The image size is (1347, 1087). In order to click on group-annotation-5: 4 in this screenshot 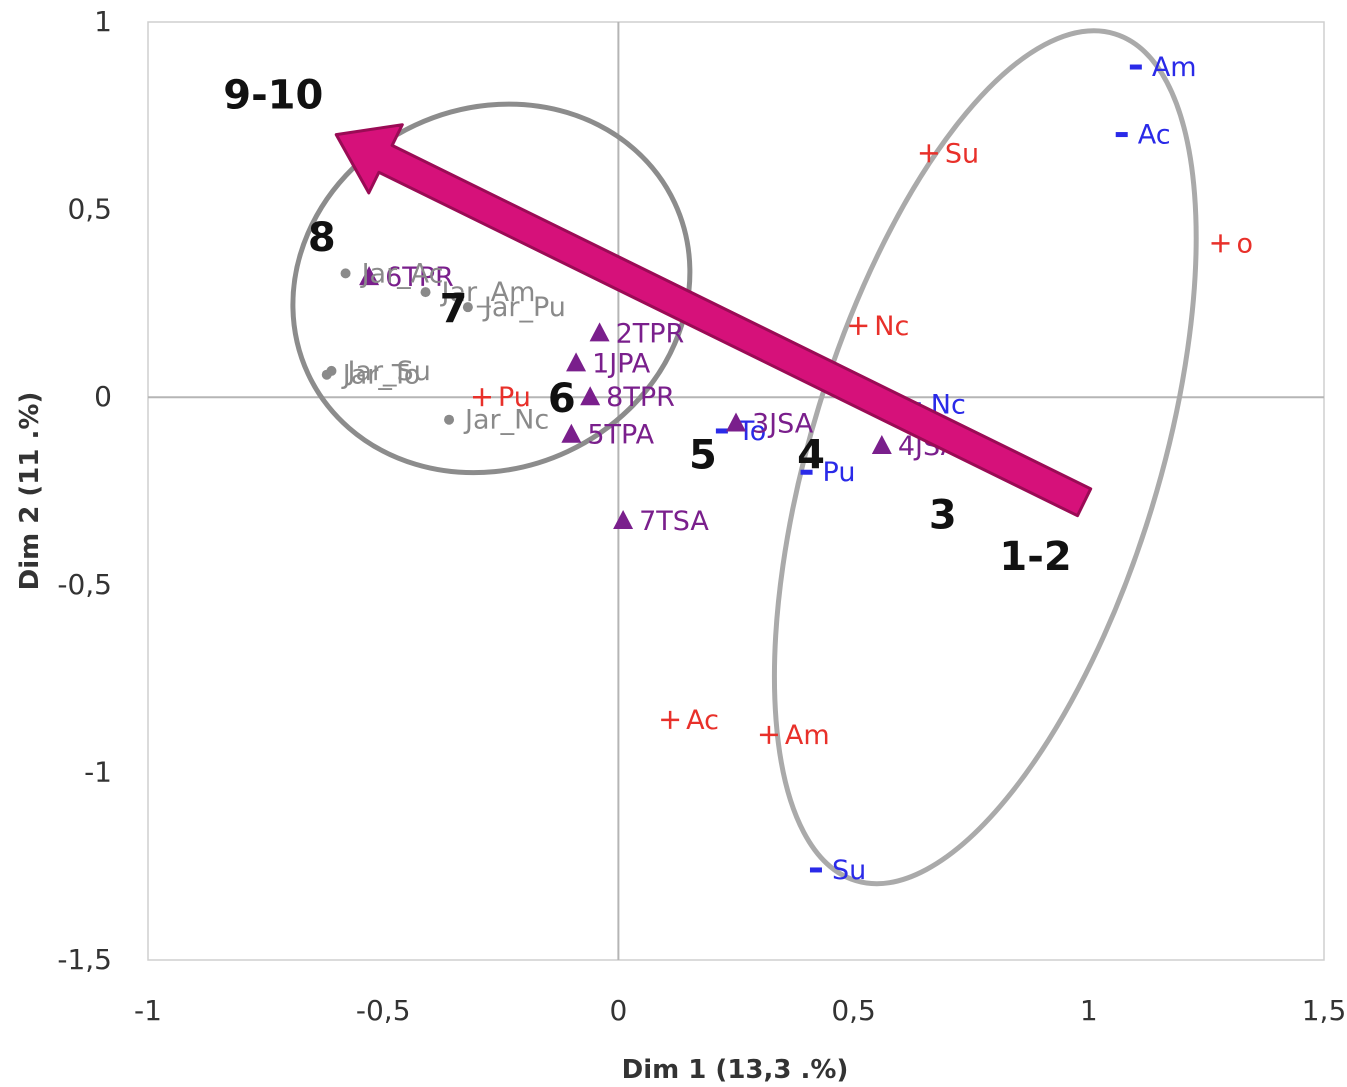, I will do `click(811, 455)`.